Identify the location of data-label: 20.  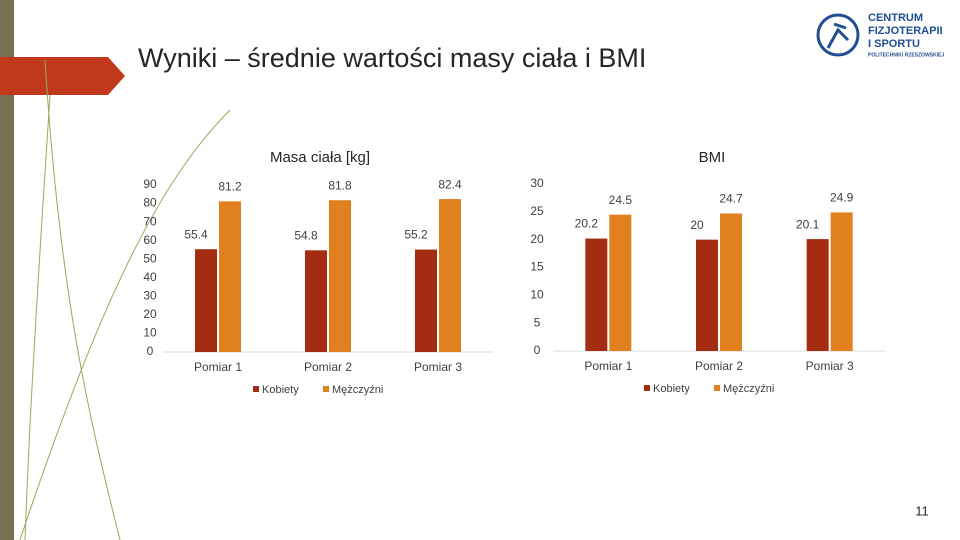
(697, 225).